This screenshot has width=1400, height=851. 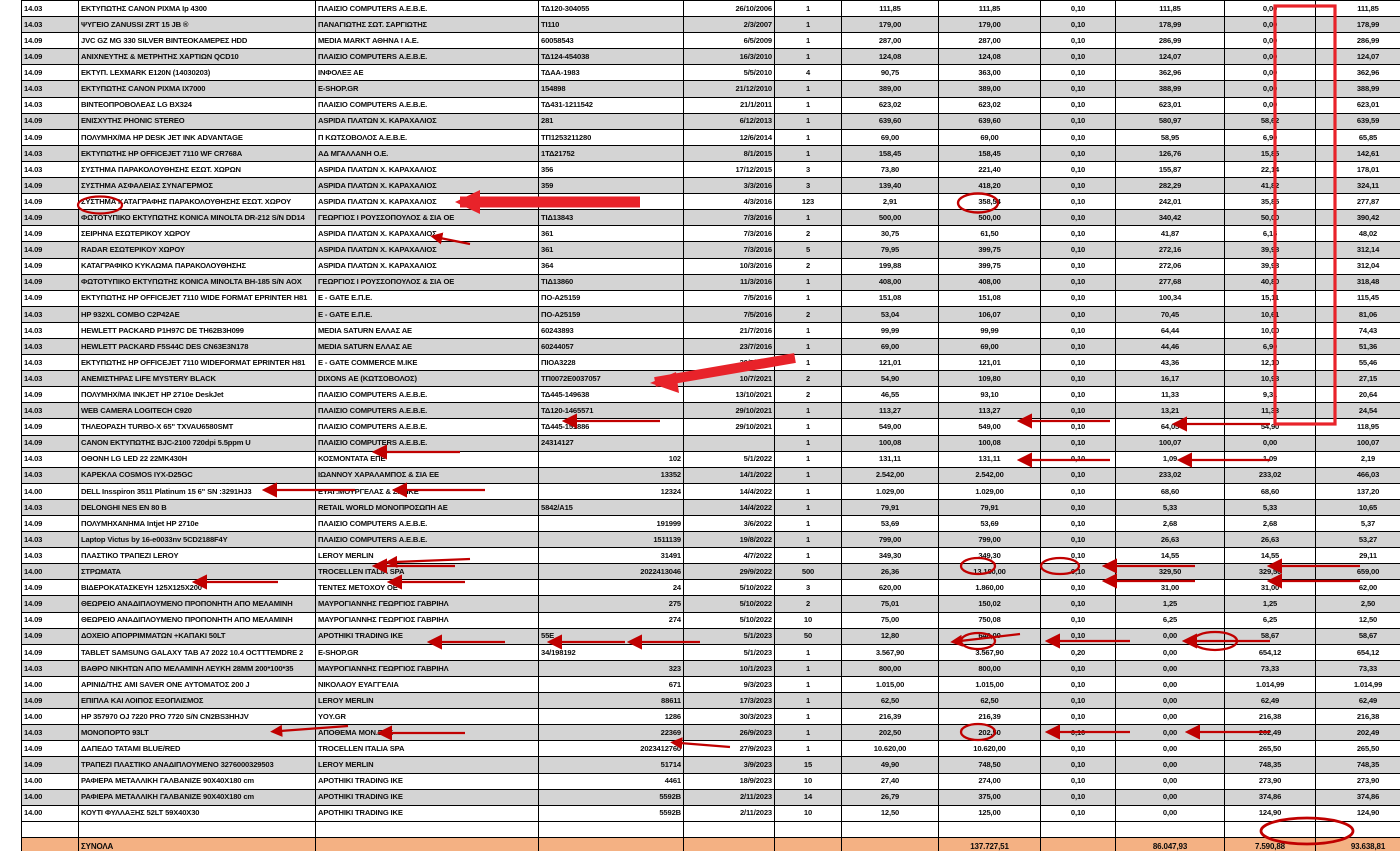 I want to click on cell-year: 329,50, so click(x=1270, y=572).